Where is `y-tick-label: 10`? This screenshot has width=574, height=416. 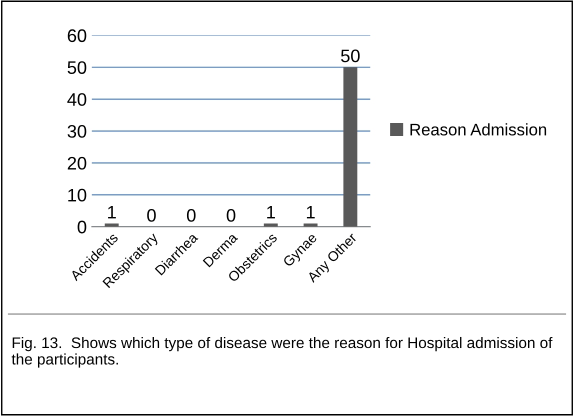 y-tick-label: 10 is located at coordinates (77, 195).